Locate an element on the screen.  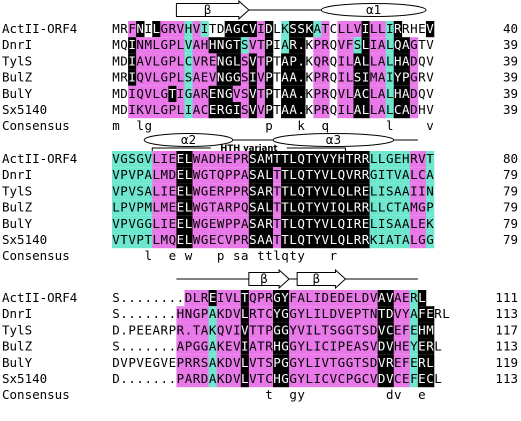
residue: K is located at coordinates (221, 346).